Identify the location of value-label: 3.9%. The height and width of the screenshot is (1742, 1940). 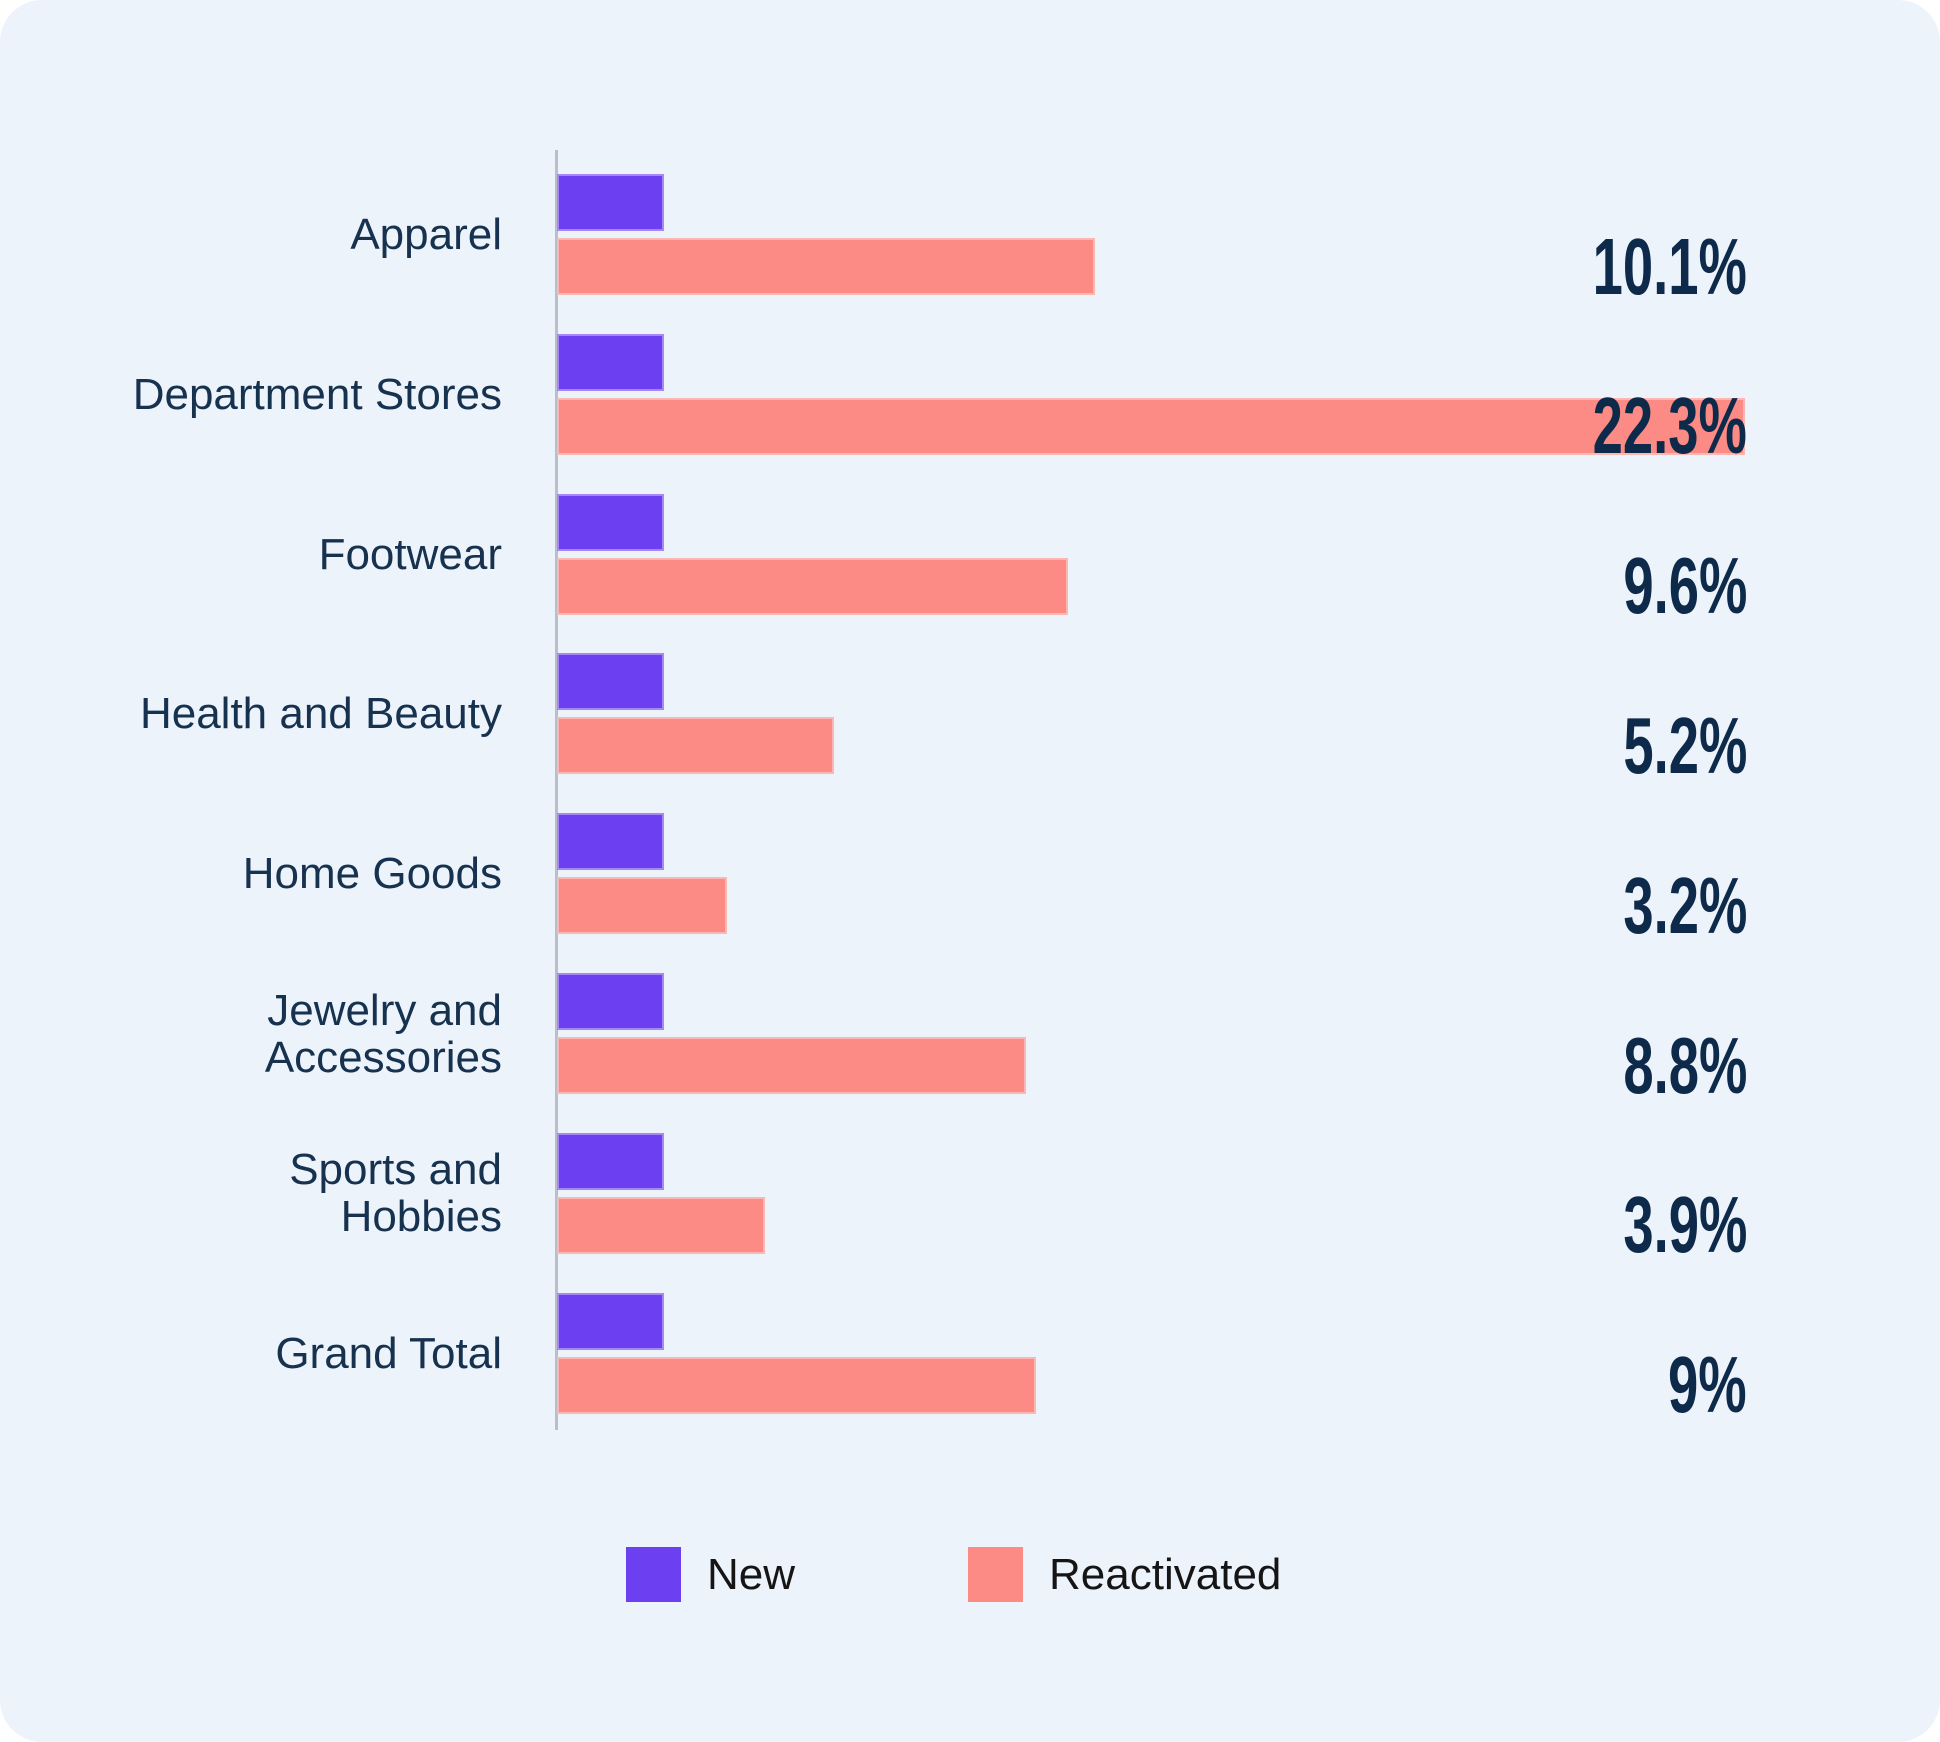
(1685, 1225).